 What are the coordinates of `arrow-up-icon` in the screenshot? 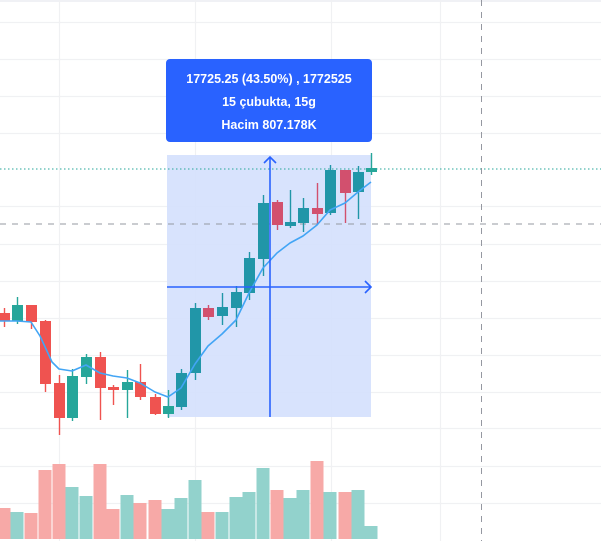 It's located at (270, 159).